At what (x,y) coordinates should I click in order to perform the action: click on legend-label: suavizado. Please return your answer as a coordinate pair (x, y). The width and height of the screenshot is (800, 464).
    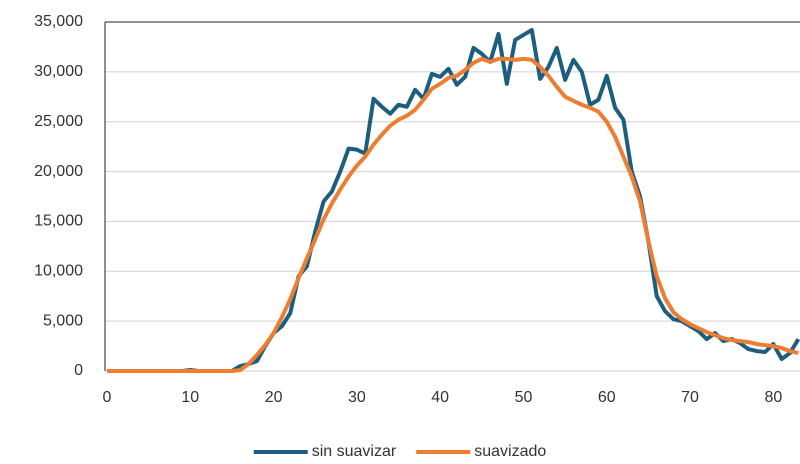
    Looking at the image, I should click on (510, 451).